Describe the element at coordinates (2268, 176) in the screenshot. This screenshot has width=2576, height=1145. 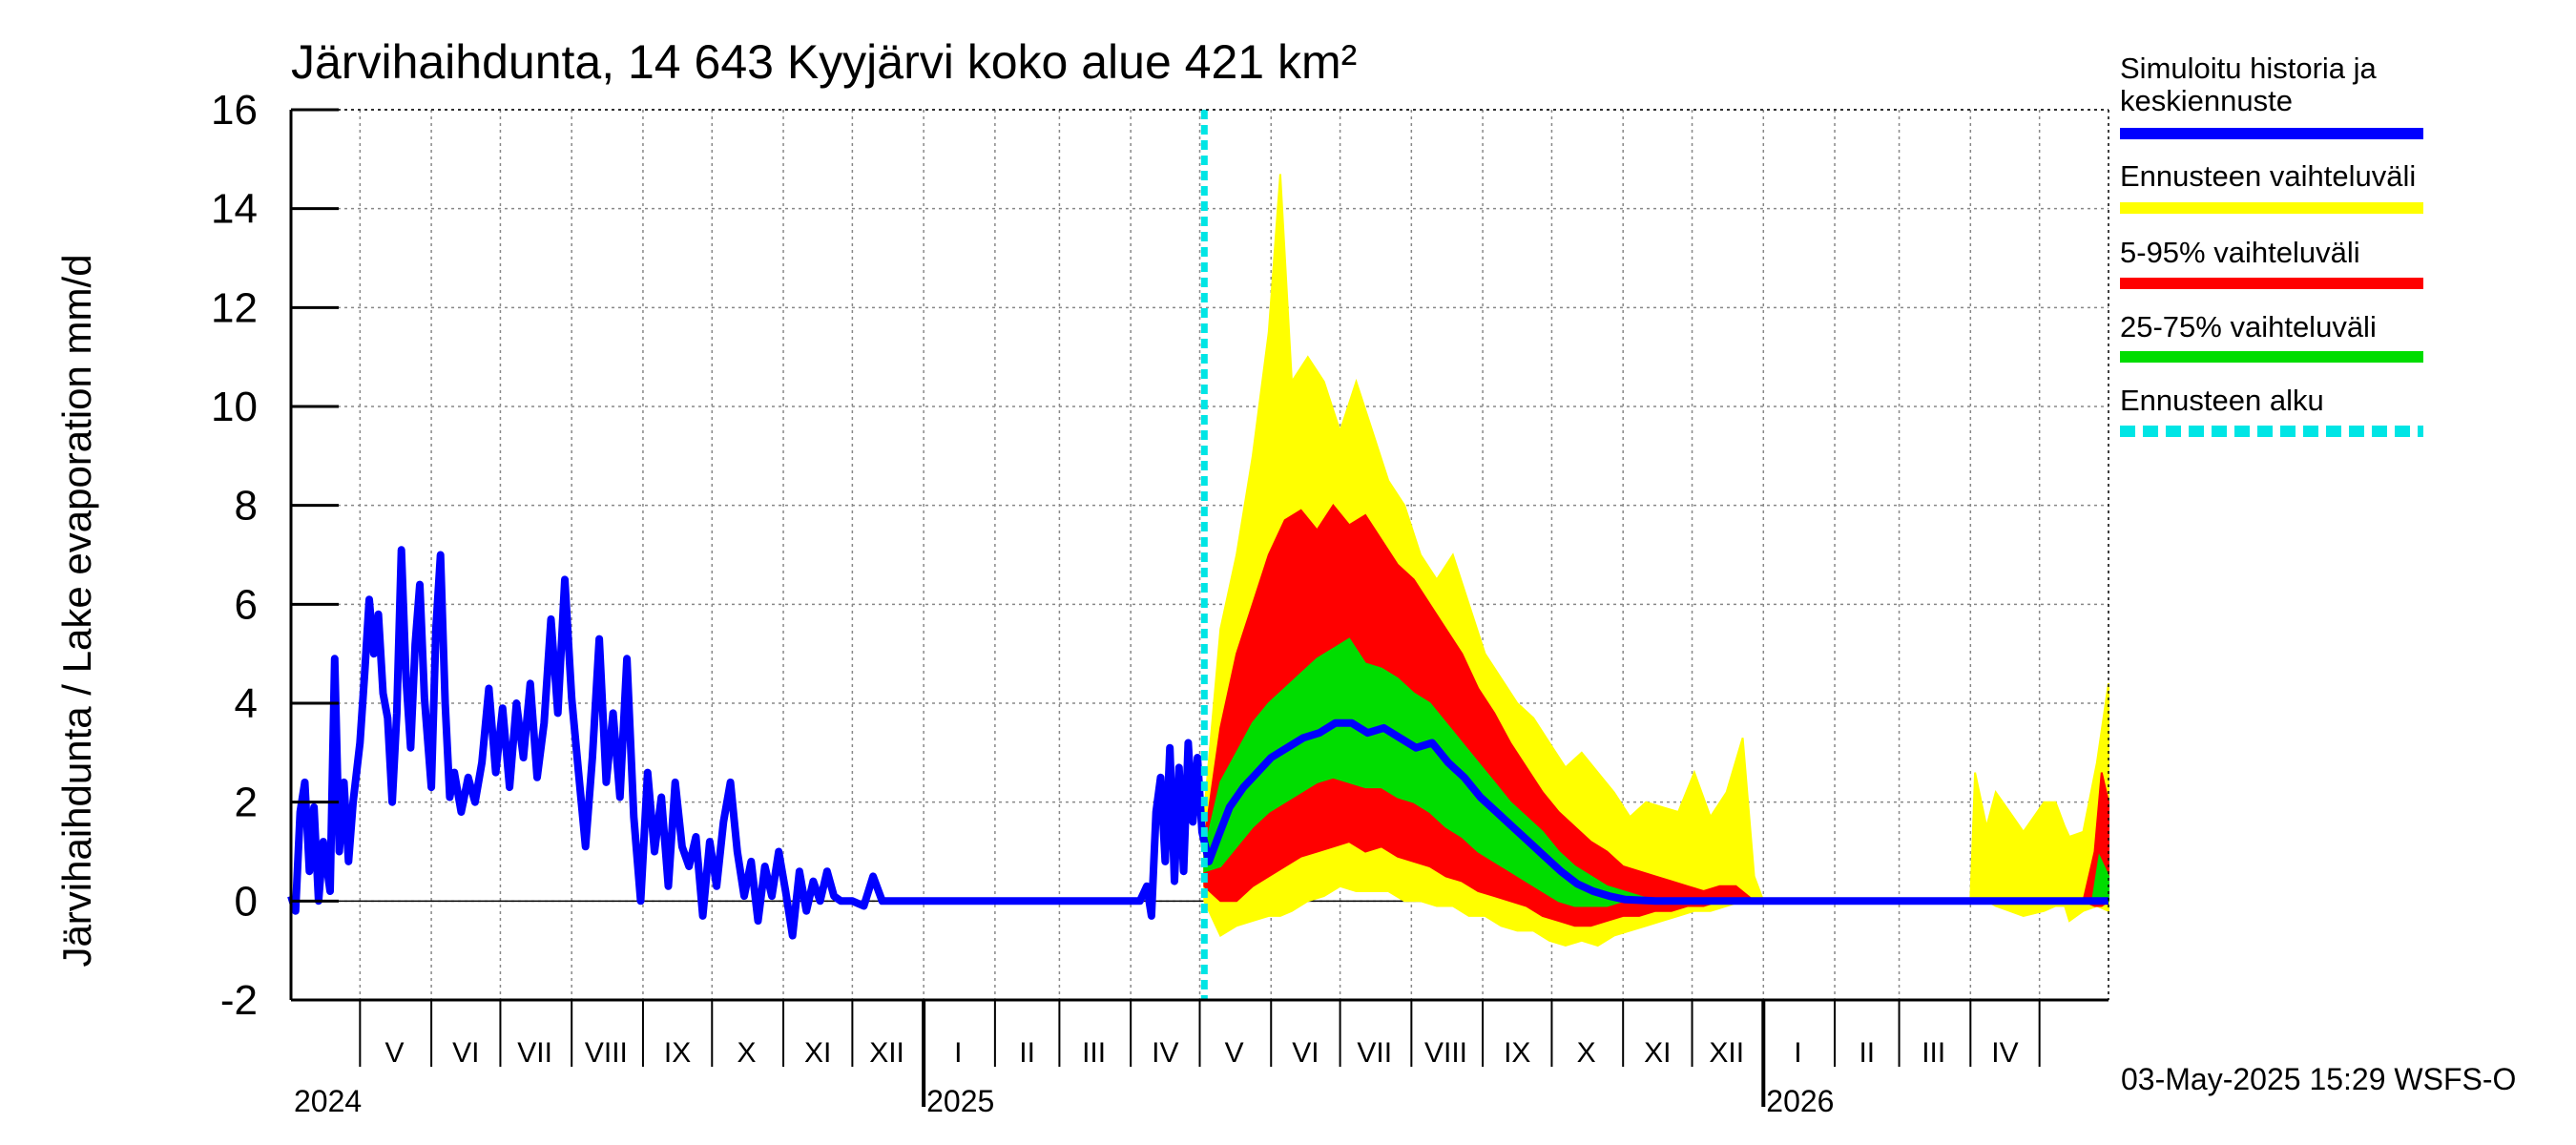
I see `legend-label: Ennusteen vaihteluväli` at that location.